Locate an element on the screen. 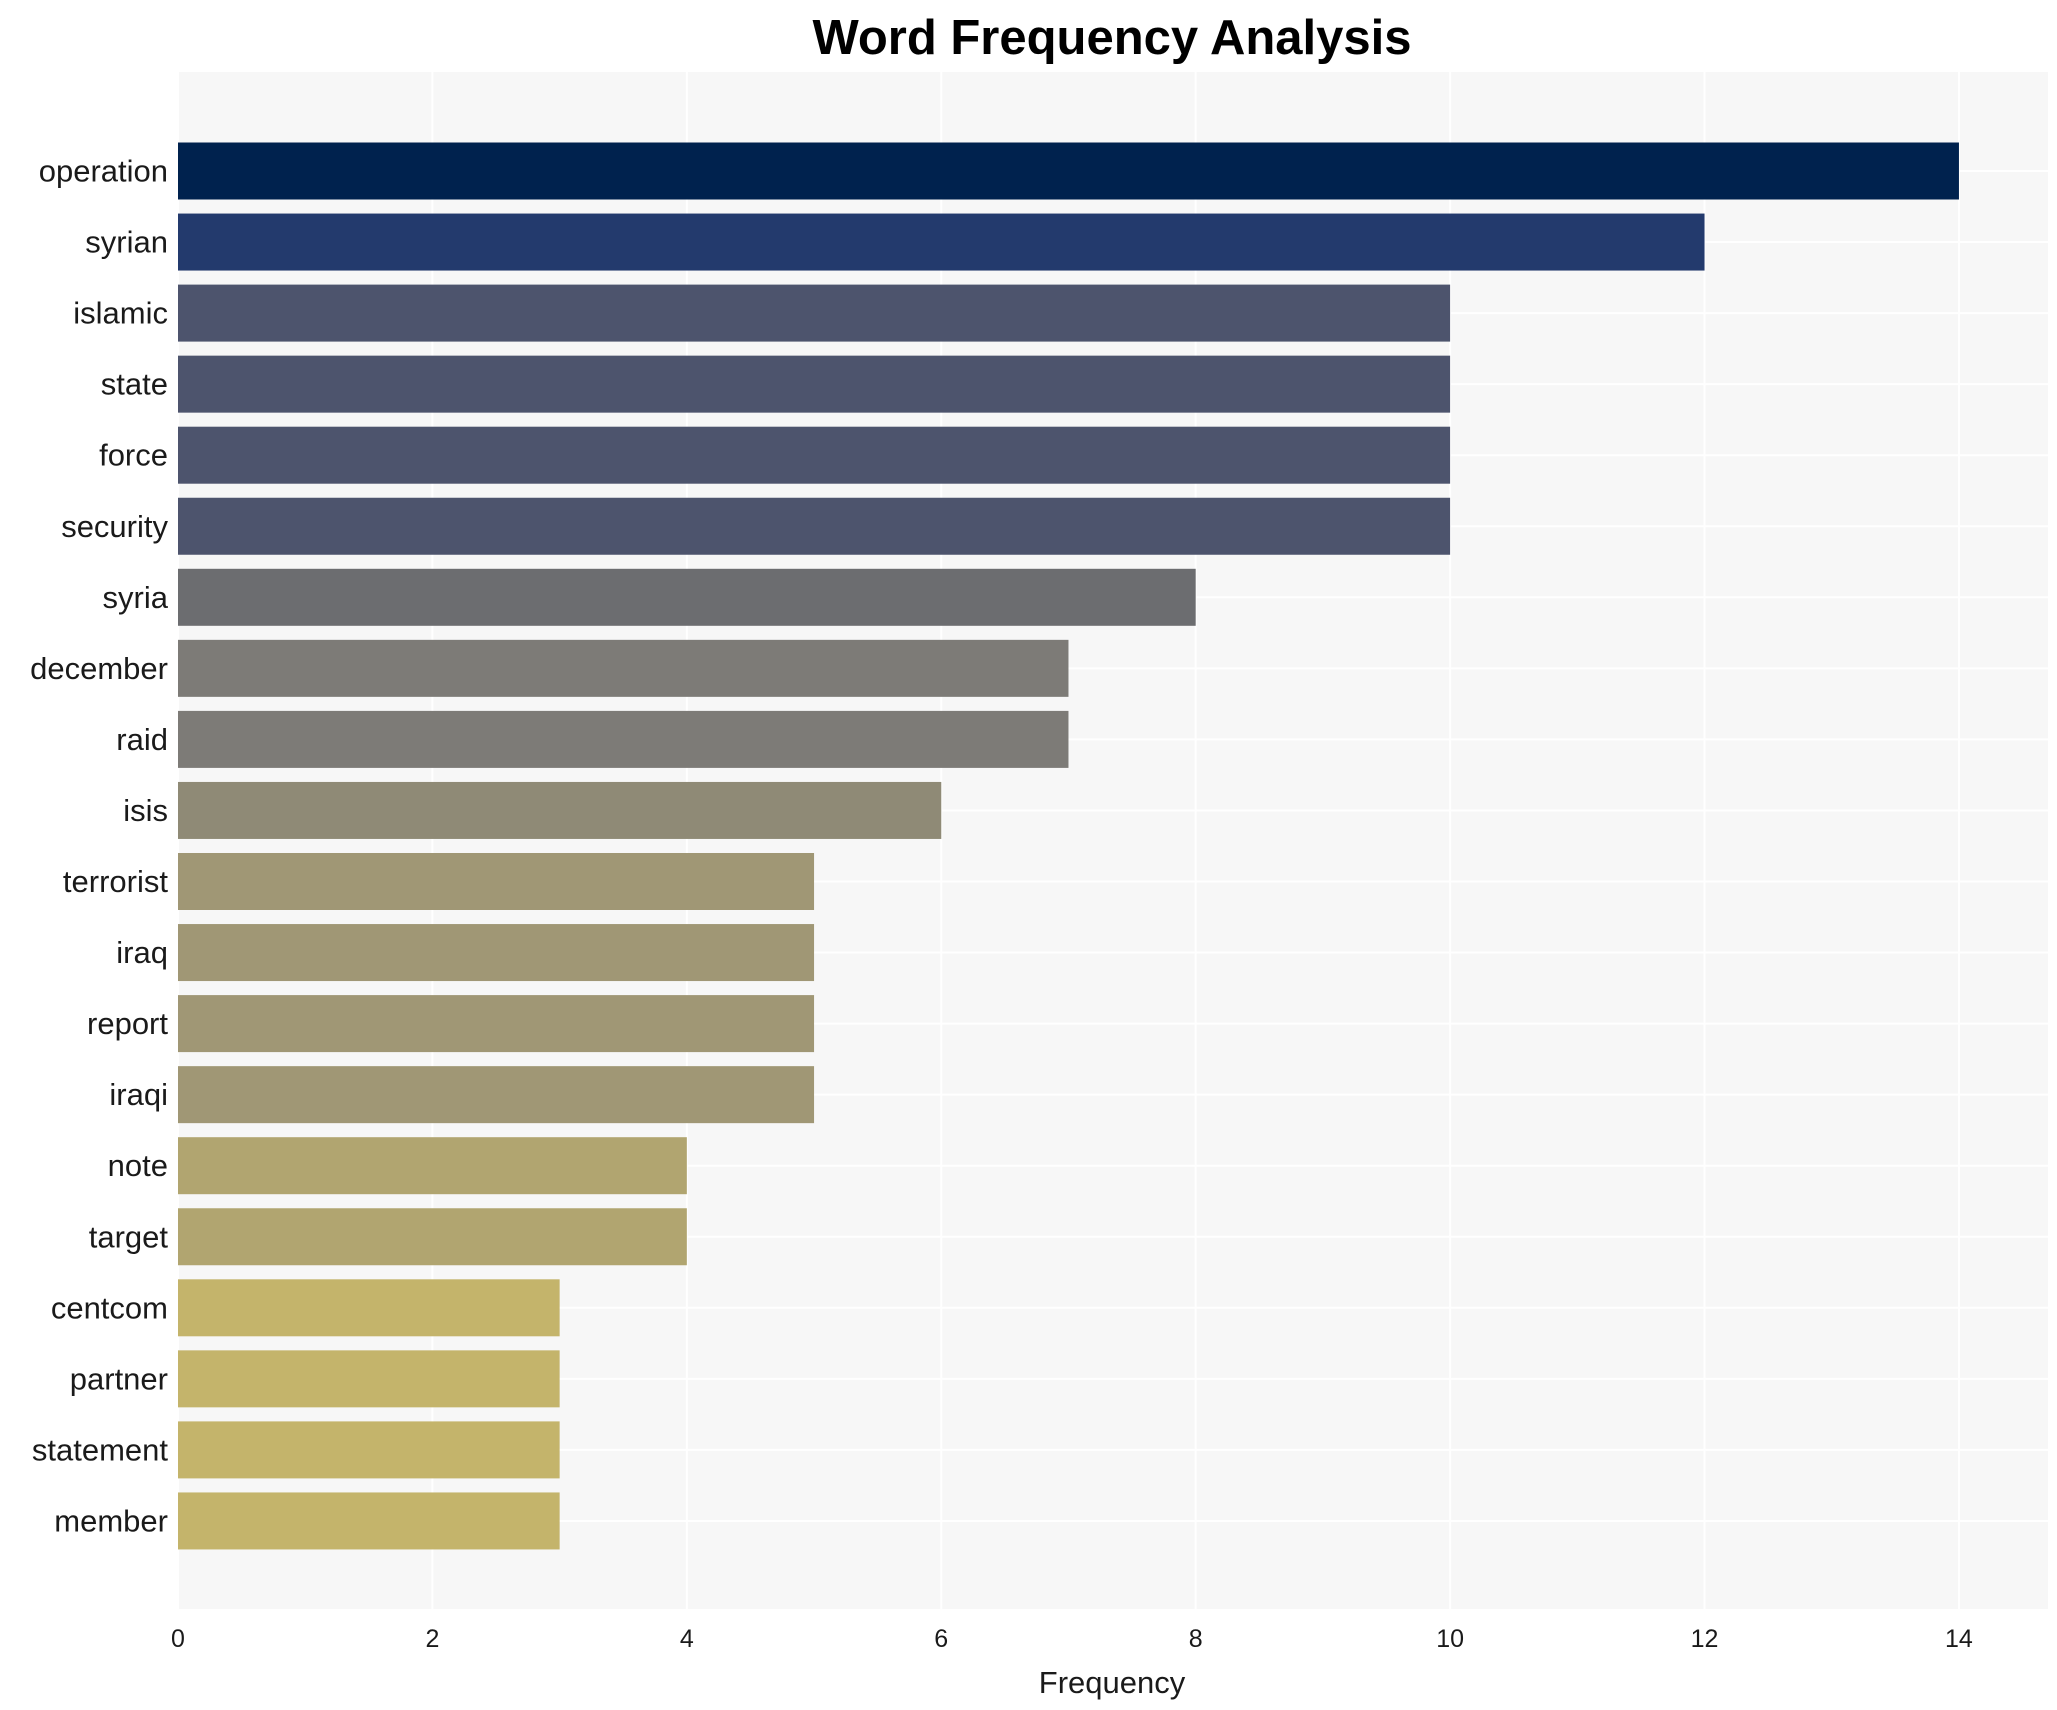 The image size is (2057, 1710). y-tick-label-terrorist: terrorist is located at coordinates (115, 881).